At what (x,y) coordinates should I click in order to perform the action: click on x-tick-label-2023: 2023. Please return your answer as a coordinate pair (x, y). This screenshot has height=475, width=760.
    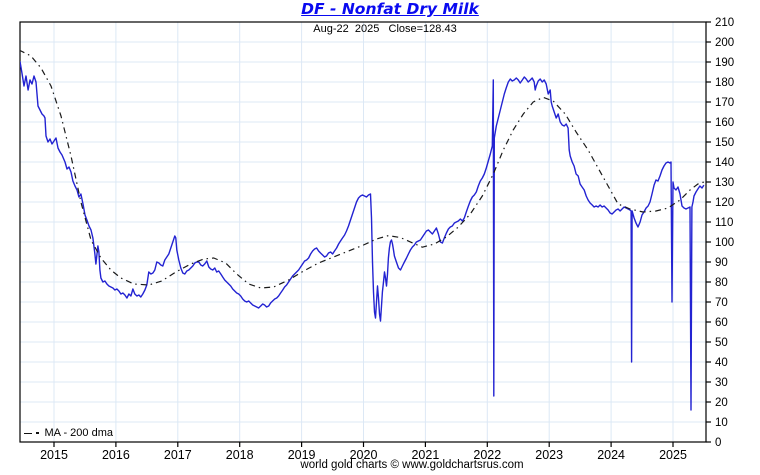
    Looking at the image, I should click on (549, 455).